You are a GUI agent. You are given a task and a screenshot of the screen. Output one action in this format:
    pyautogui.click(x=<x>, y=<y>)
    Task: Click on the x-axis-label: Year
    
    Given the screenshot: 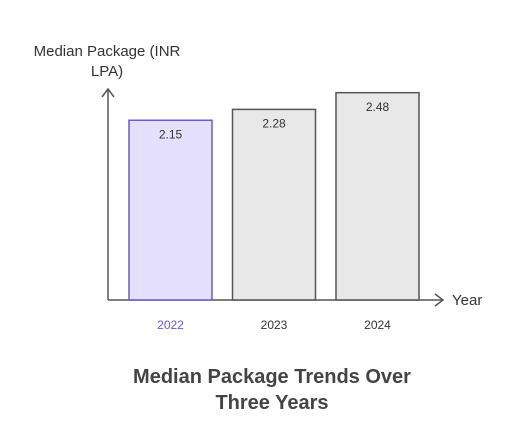 What is the action you would take?
    pyautogui.click(x=467, y=300)
    